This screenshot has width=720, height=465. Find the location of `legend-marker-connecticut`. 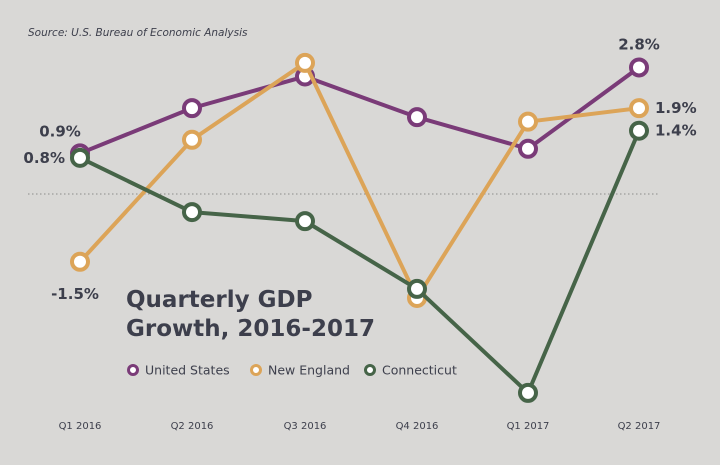

legend-marker-connecticut is located at coordinates (370, 370).